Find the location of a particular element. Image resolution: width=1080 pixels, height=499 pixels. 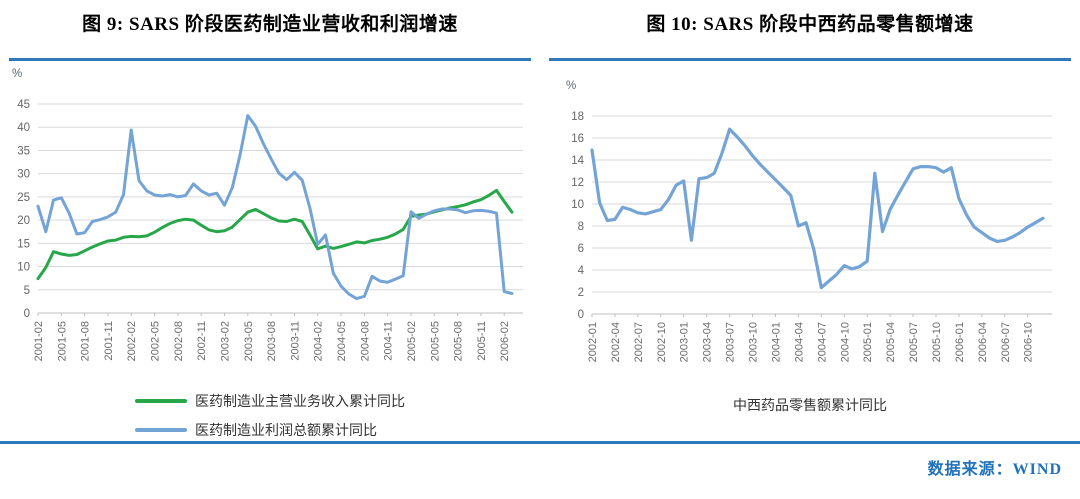

svg-text: 2002-10 is located at coordinates (662, 342).